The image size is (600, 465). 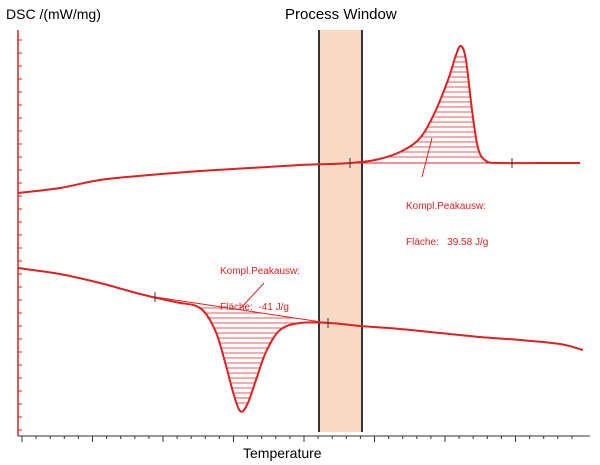 What do you see at coordinates (282, 453) in the screenshot?
I see `x-axis-label: Temperature` at bounding box center [282, 453].